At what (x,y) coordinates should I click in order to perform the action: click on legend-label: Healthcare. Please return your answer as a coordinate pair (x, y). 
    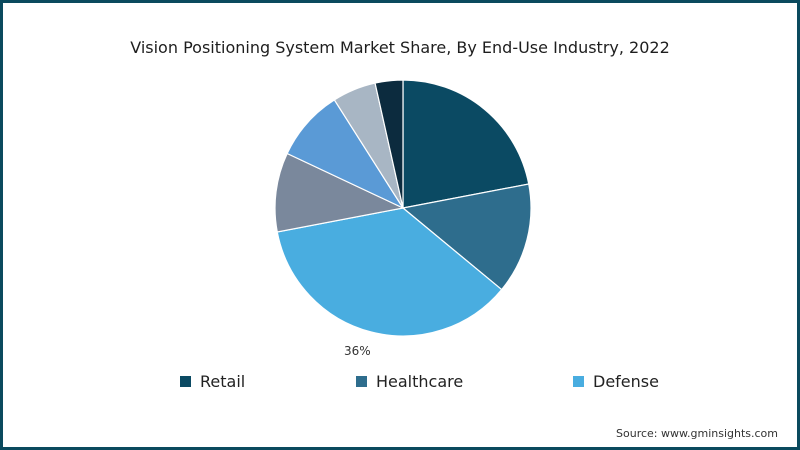
    Looking at the image, I should click on (420, 381).